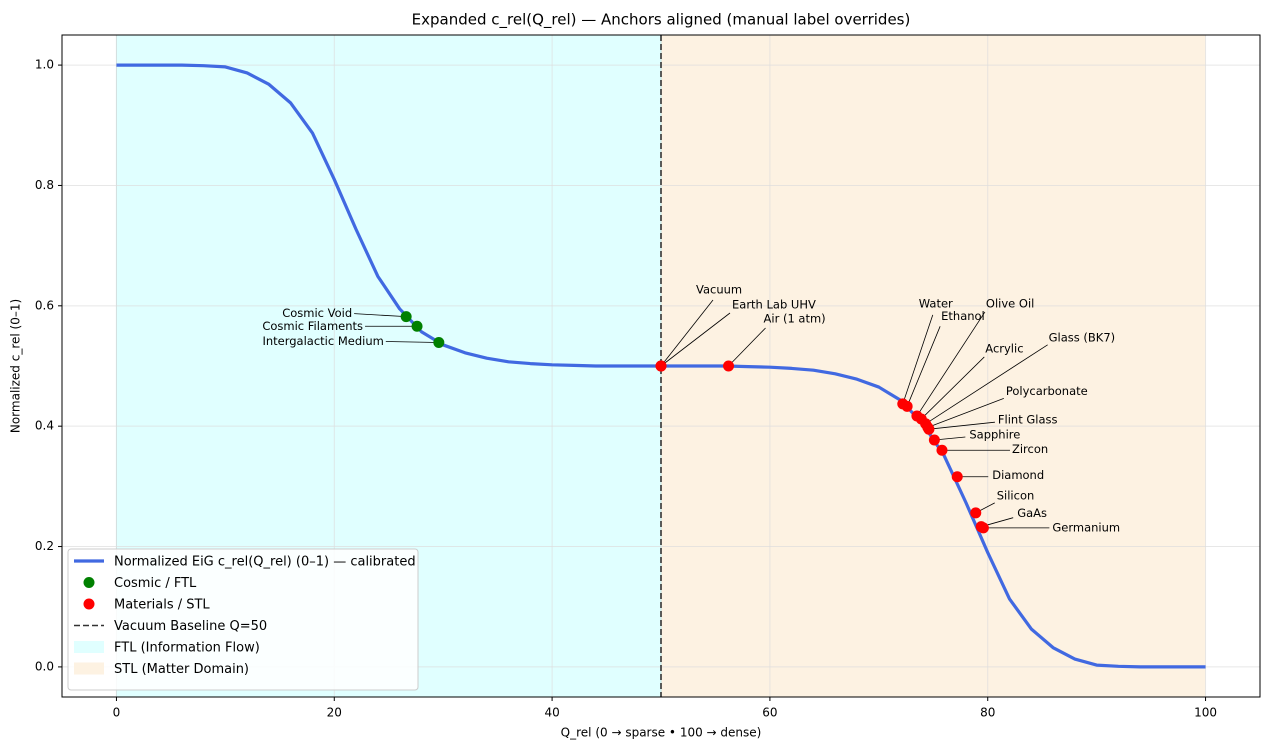  What do you see at coordinates (334, 713) in the screenshot?
I see `x-tick-label: 20` at bounding box center [334, 713].